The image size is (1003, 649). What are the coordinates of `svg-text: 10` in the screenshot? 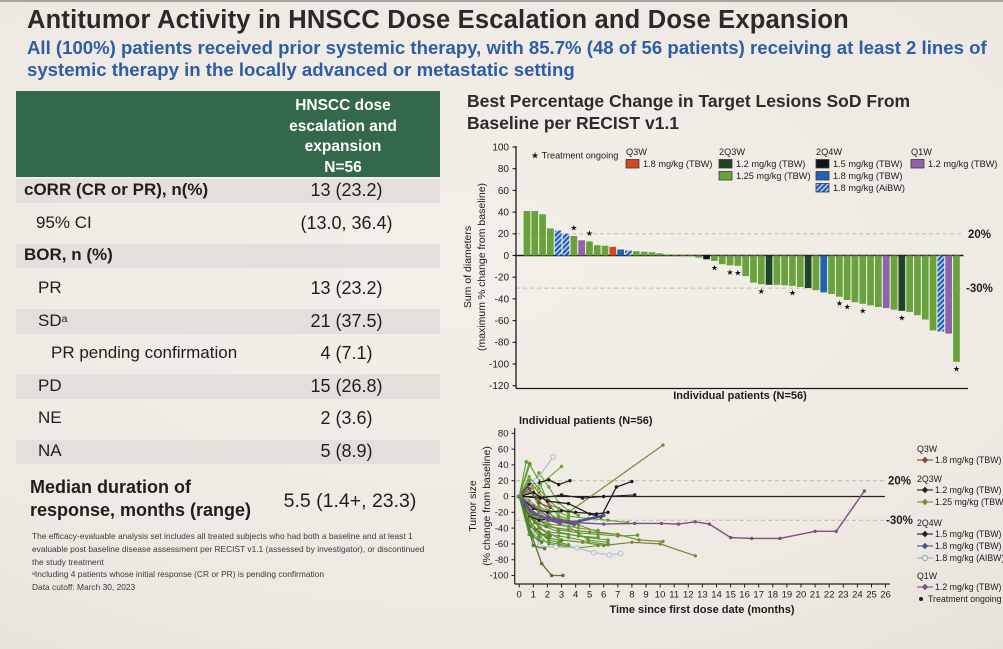 It's located at (660, 595).